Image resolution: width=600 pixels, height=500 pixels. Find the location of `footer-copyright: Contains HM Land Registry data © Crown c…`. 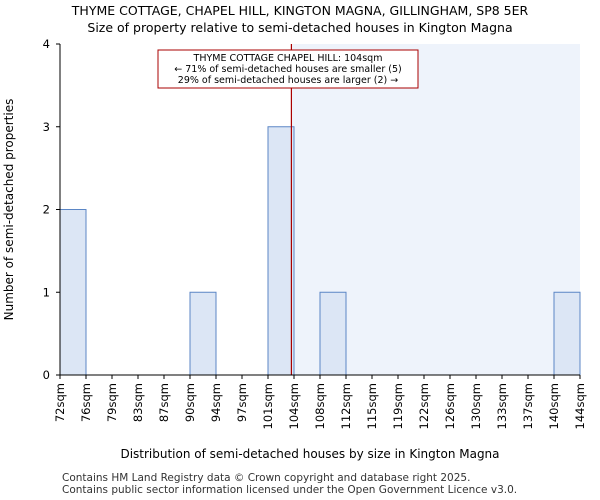

footer-copyright: Contains HM Land Registry data © Crown c… is located at coordinates (266, 478).